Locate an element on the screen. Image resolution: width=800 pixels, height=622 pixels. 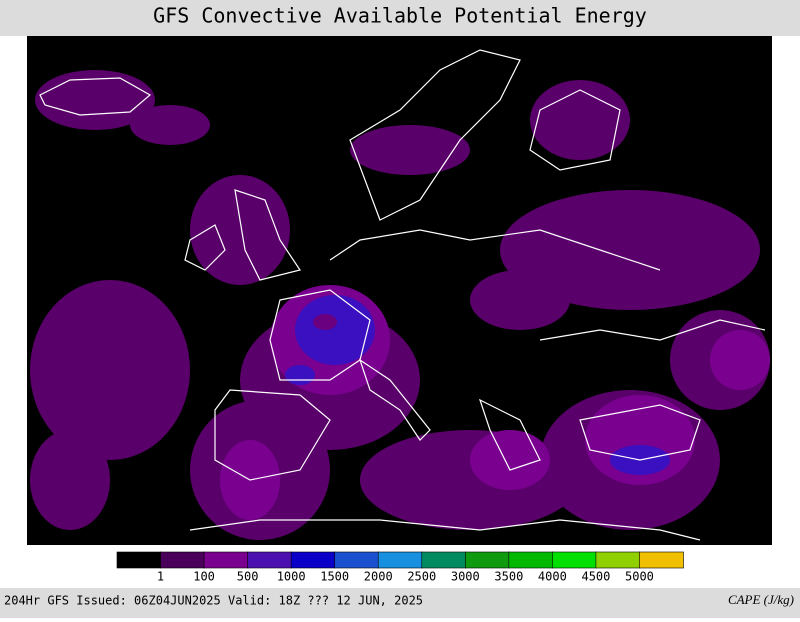
colorbar-label: 5000 is located at coordinates (639, 577).